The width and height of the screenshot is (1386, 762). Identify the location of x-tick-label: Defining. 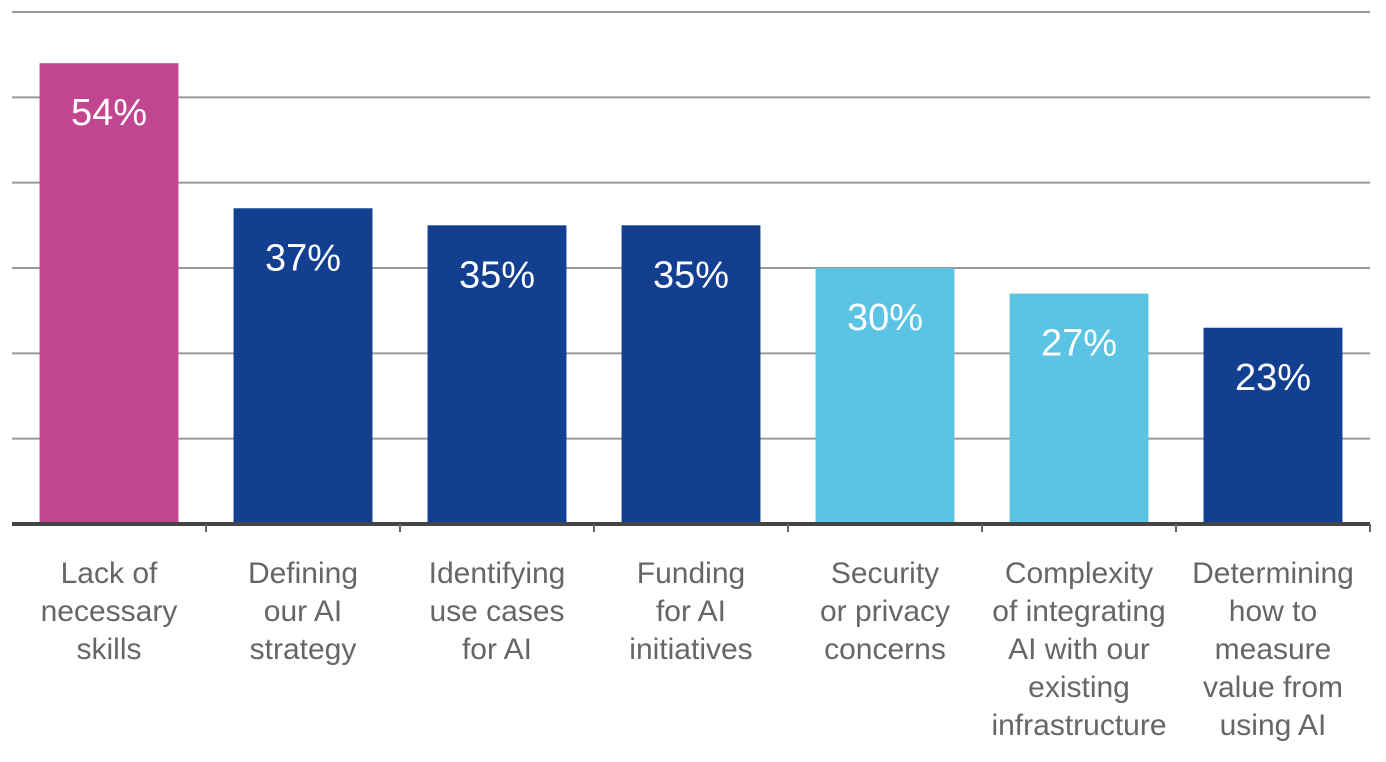
(303, 573).